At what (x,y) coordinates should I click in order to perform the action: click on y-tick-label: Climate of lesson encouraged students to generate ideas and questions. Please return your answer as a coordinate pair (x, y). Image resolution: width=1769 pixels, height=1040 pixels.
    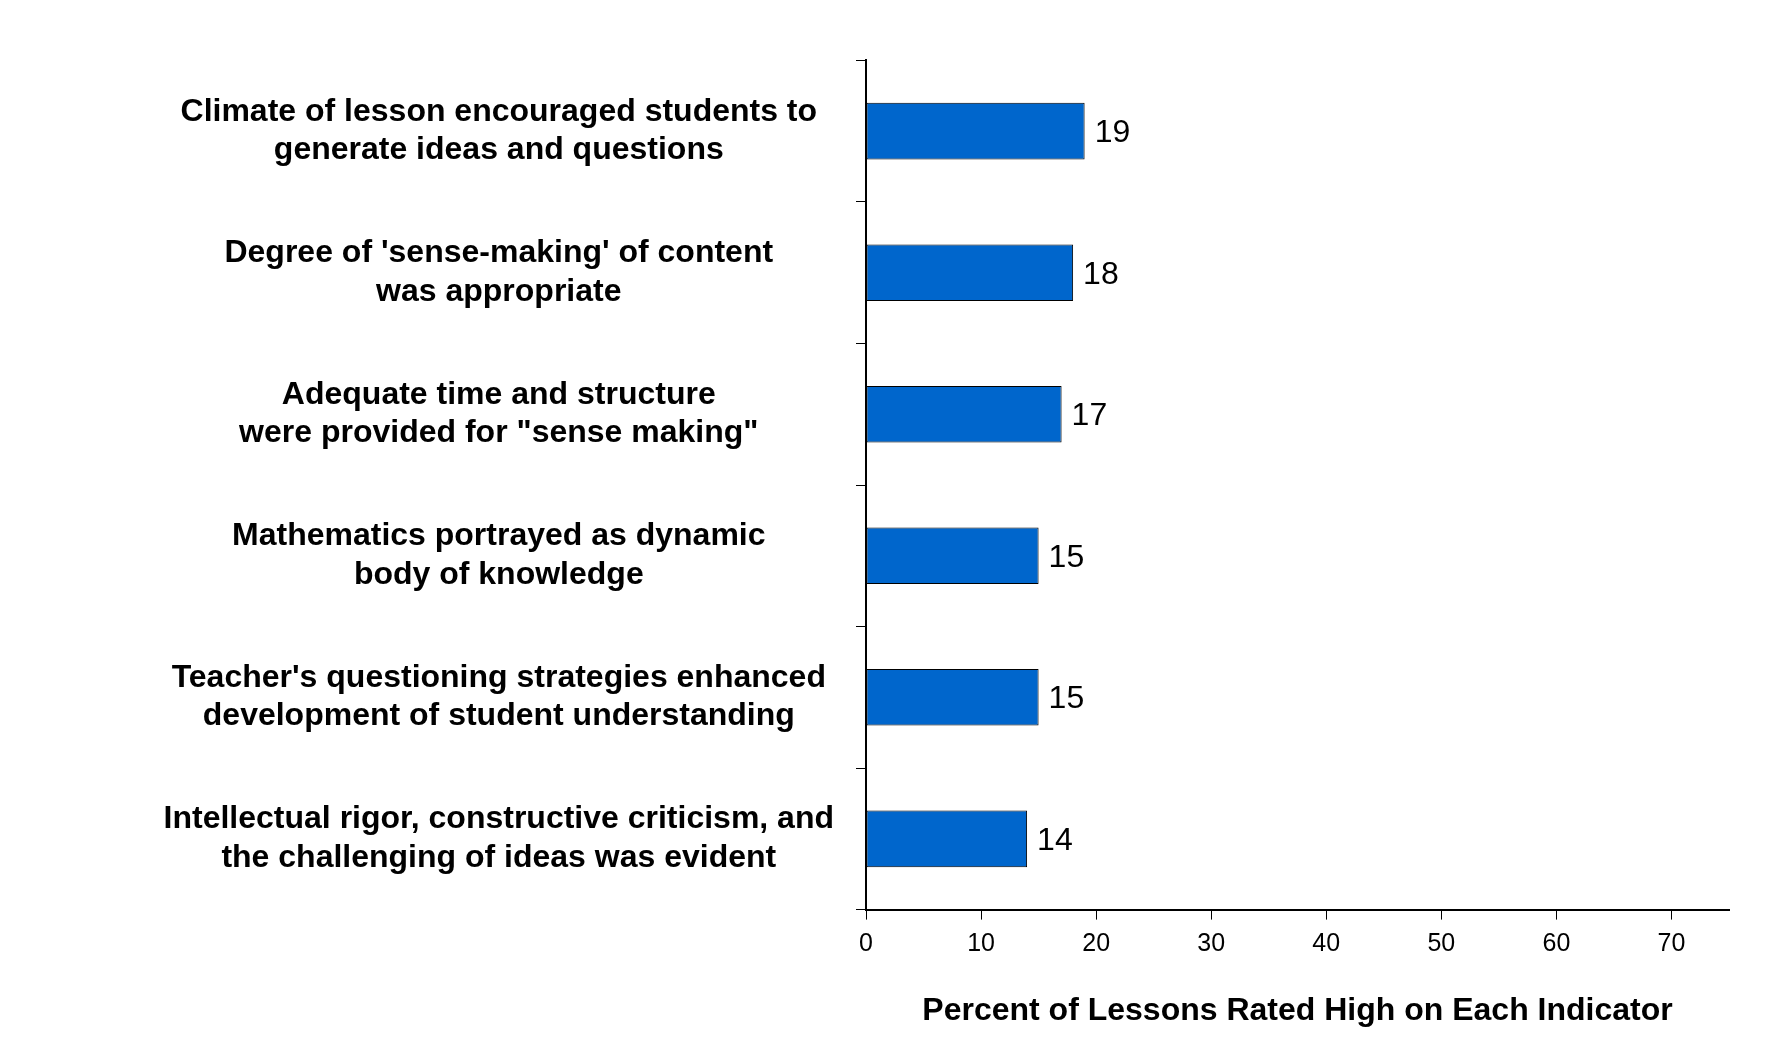
    Looking at the image, I should click on (499, 129).